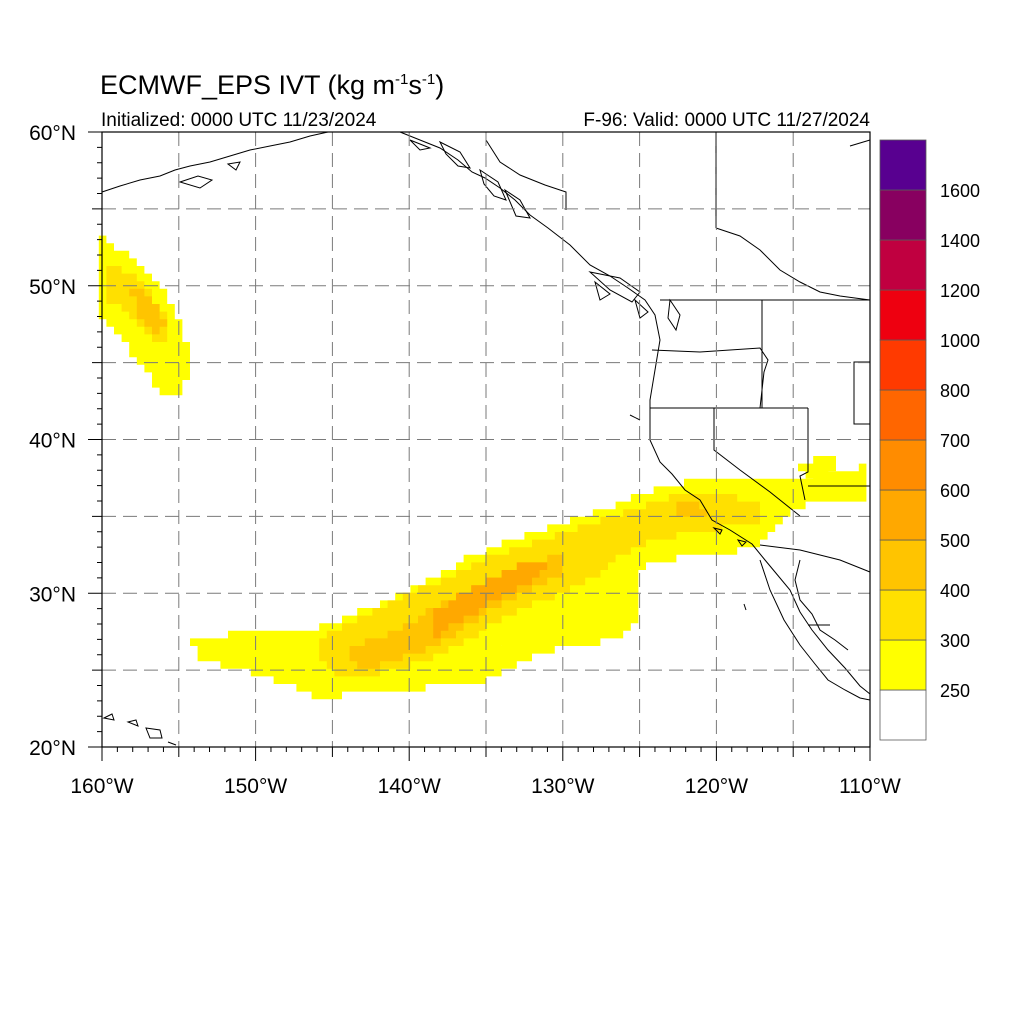  I want to click on lon-tick-label: 120°W, so click(716, 786).